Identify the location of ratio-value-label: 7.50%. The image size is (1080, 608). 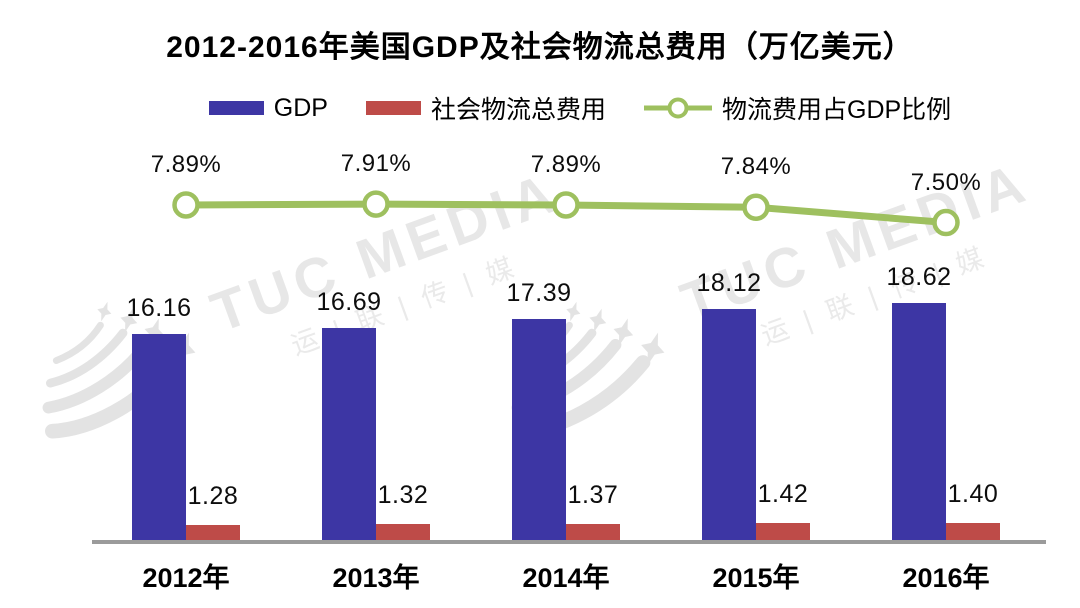
(946, 182).